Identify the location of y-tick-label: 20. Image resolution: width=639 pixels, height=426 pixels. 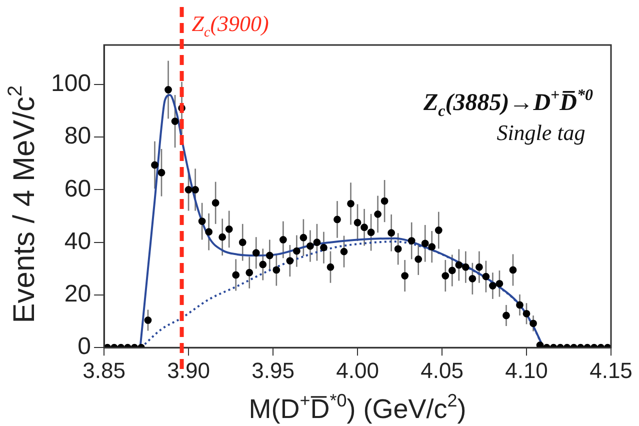
(78, 294).